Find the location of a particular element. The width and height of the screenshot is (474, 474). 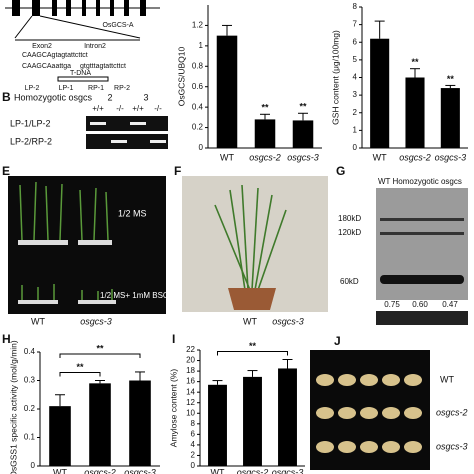

panel-e: E 1/2 MS 1/2 MS+ 1mM BSO WT osgcs-3 is located at coordinates (85, 245).